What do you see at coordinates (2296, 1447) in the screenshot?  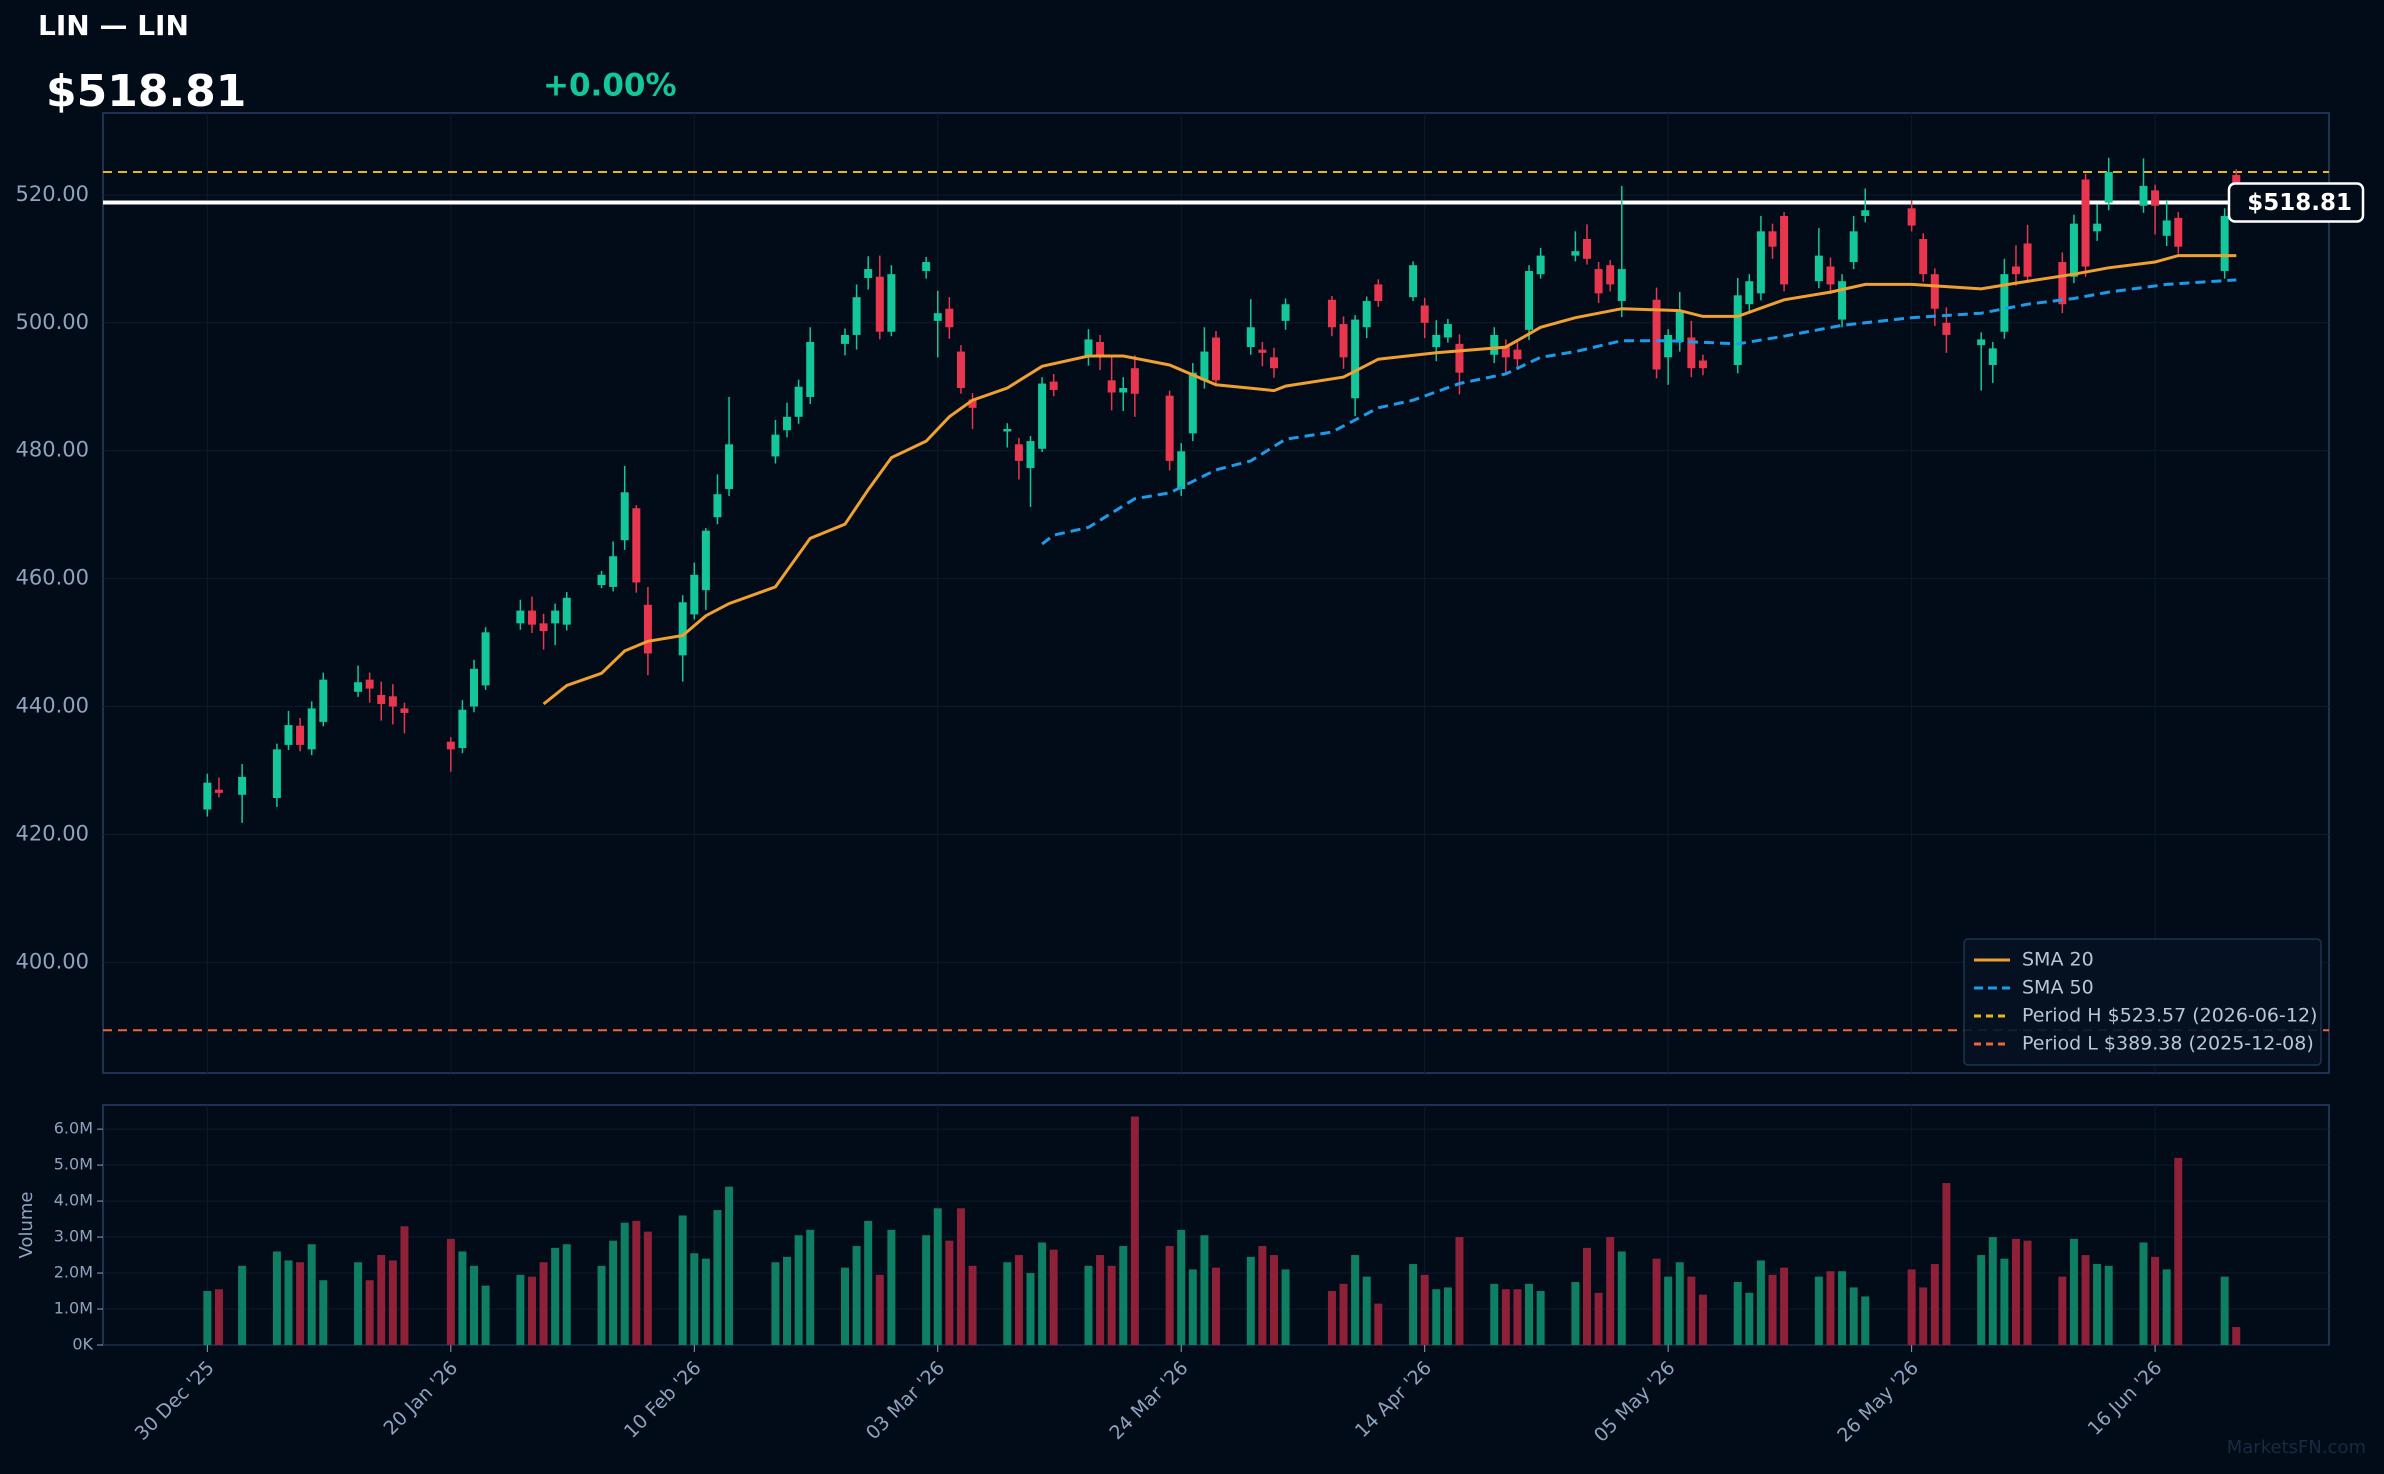 I see `watermark: MarketsFN.com` at bounding box center [2296, 1447].